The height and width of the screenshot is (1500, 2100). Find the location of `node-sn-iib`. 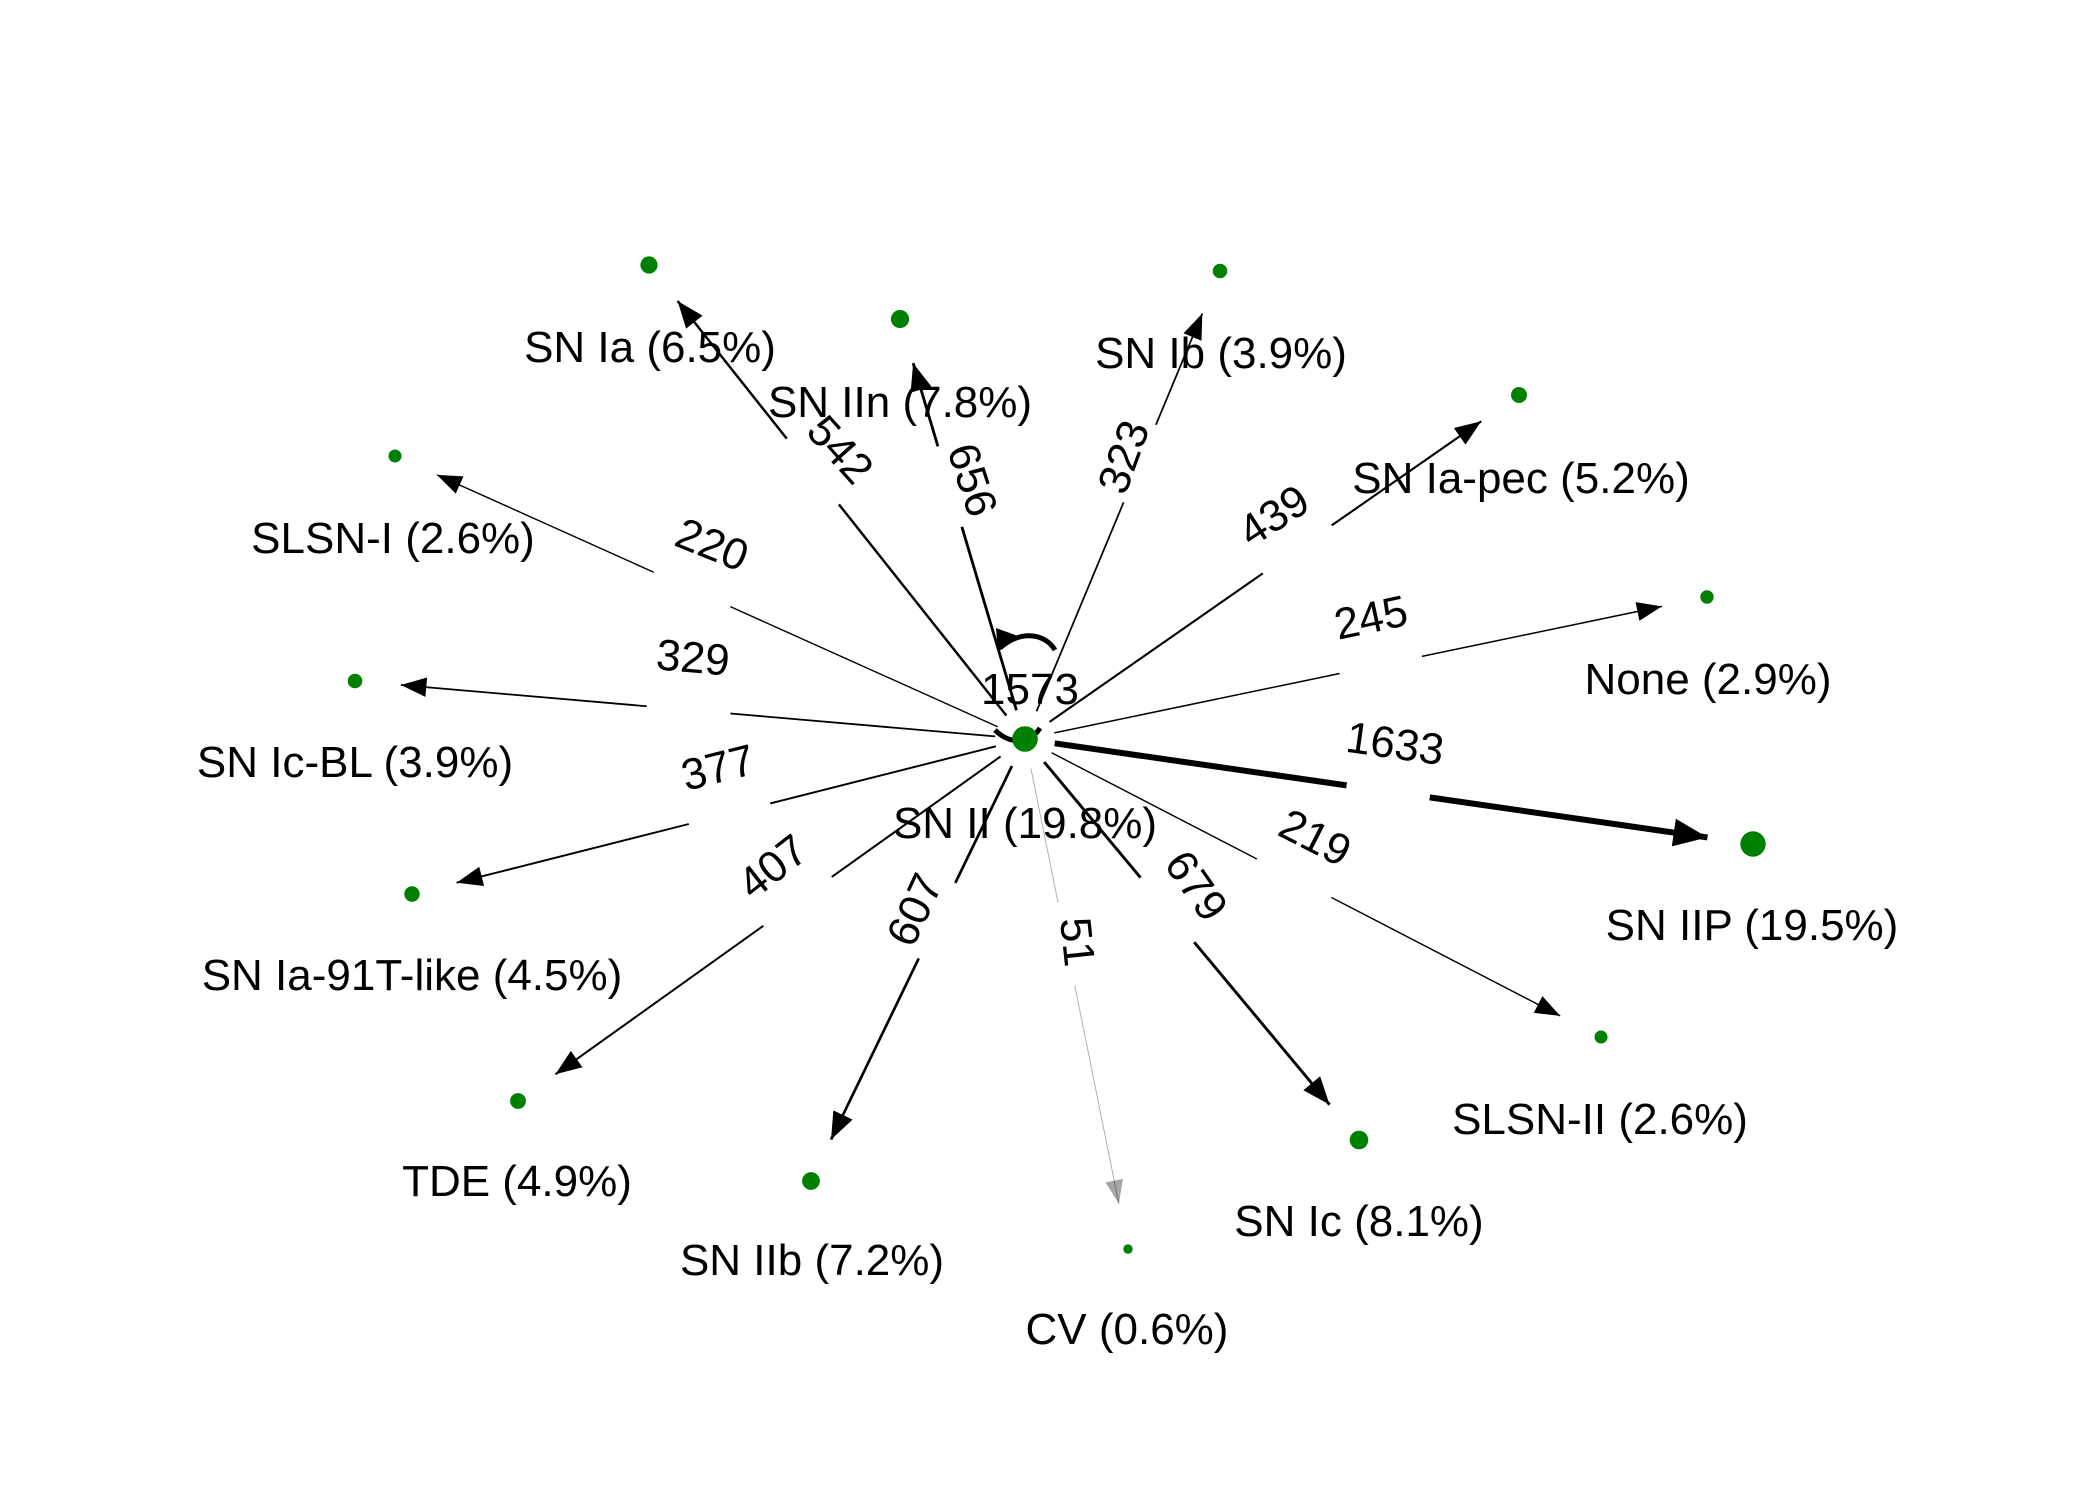

node-sn-iib is located at coordinates (811, 1181).